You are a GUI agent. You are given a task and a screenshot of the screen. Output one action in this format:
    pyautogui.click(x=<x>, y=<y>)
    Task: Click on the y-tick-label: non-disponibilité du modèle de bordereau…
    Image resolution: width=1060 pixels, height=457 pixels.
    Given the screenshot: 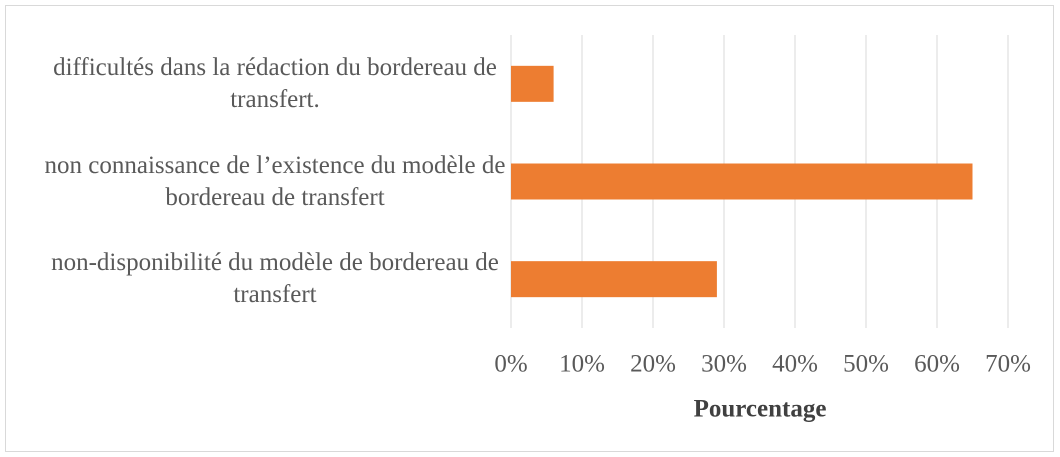 What is the action you would take?
    pyautogui.click(x=275, y=279)
    